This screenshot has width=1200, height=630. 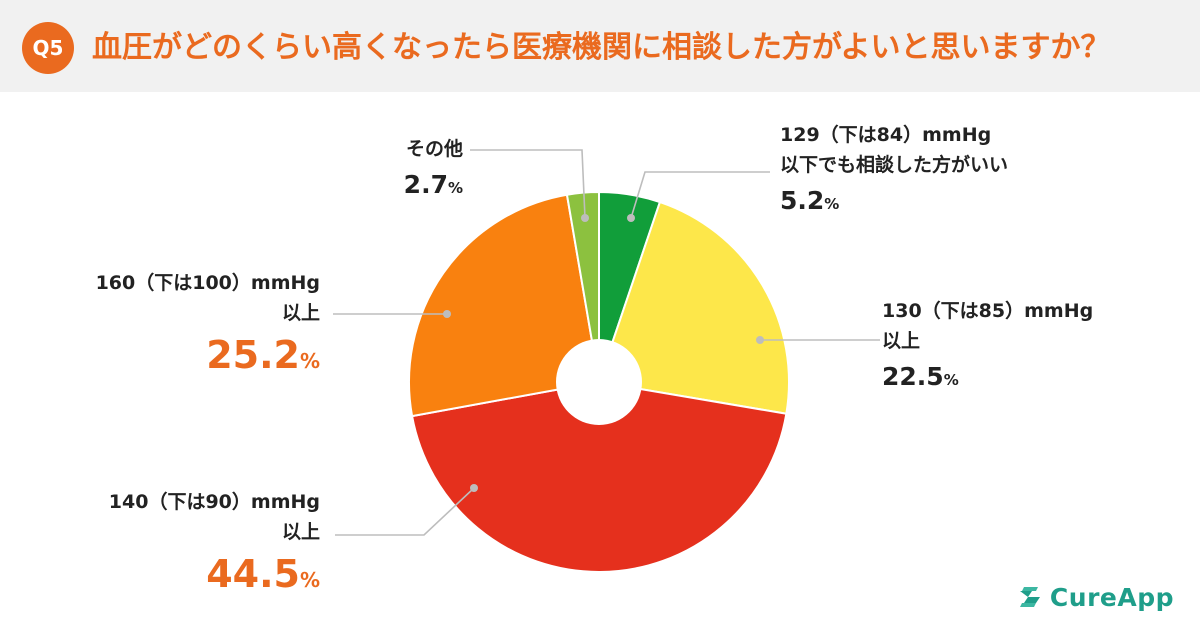 I want to click on slice-129-leader-line, so click(x=700, y=195).